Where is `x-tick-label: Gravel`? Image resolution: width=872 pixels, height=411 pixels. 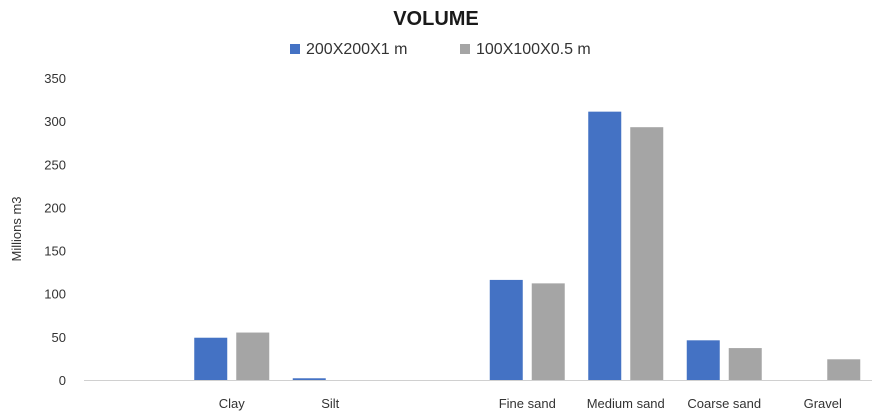 x-tick-label: Gravel is located at coordinates (823, 403).